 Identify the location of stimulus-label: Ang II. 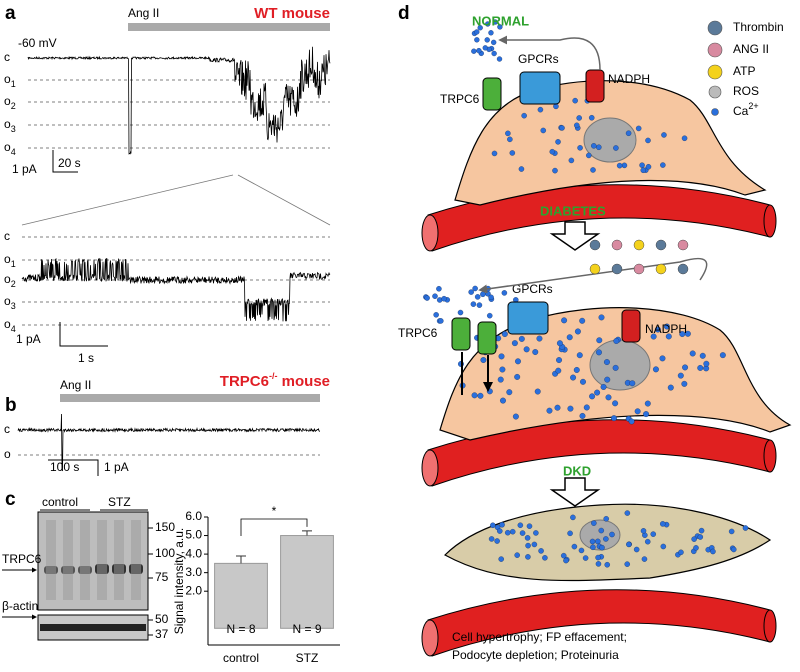
(143, 13).